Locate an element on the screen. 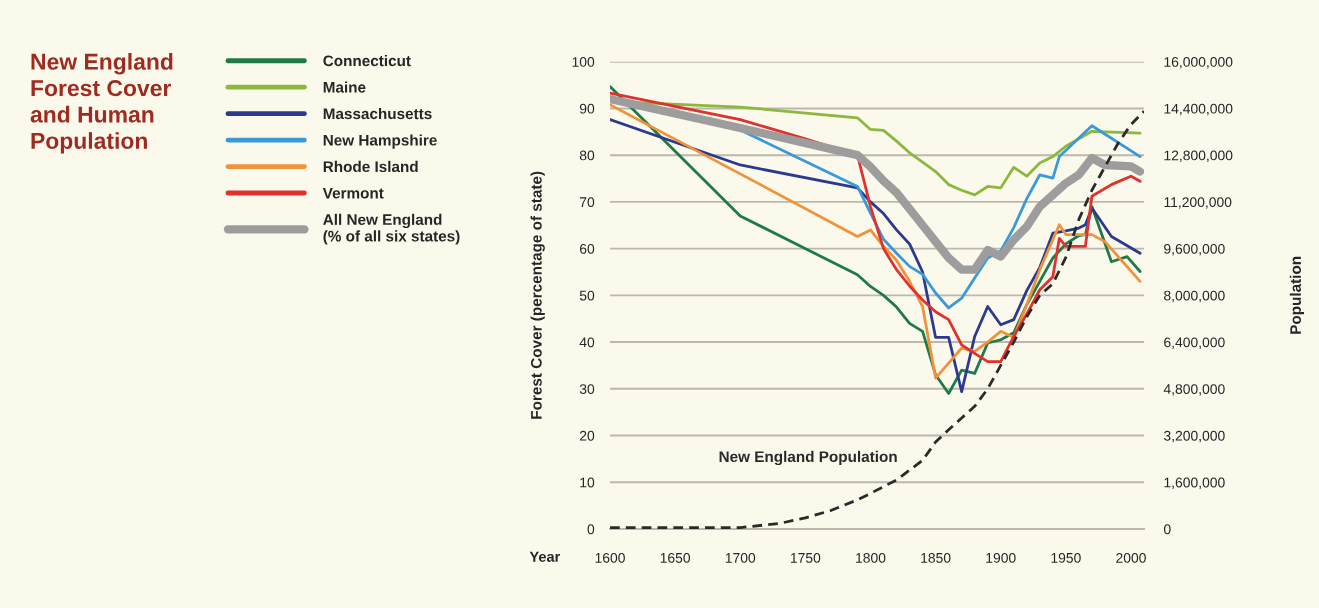 Image resolution: width=1319 pixels, height=608 pixels. x-tick-label: 2000 is located at coordinates (1131, 557).